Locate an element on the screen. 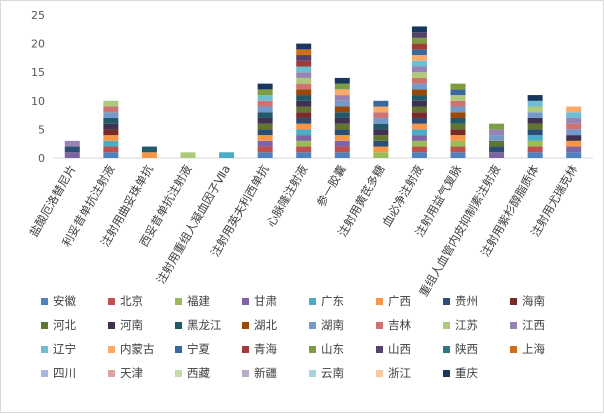 The width and height of the screenshot is (604, 416). legend-item: 西藏 is located at coordinates (192, 373).